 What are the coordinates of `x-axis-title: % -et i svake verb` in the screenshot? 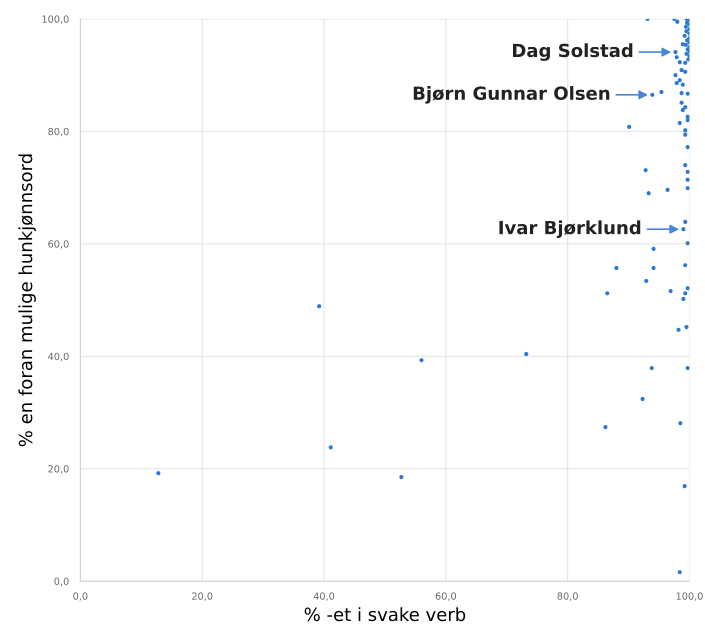 It's located at (385, 614).